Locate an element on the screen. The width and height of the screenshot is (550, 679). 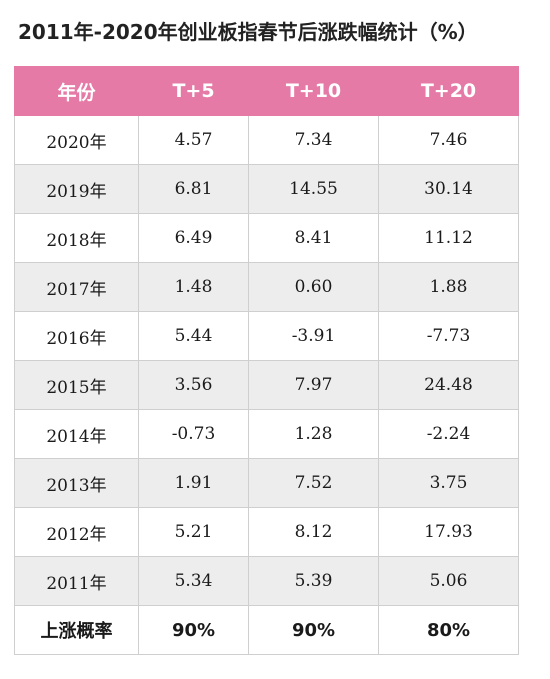
cell-t5: -0.73 is located at coordinates (193, 434).